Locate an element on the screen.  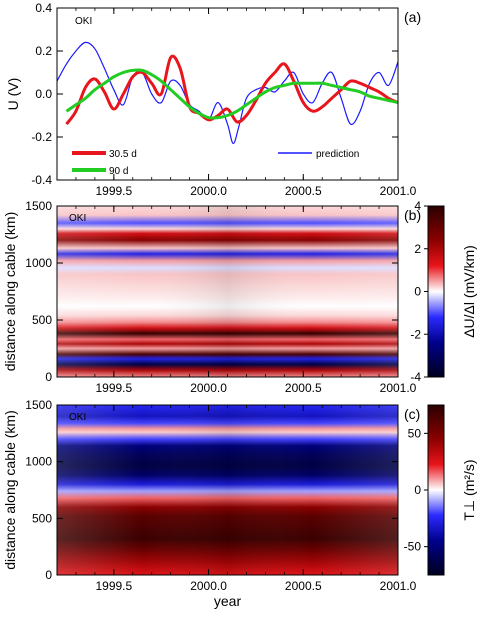
y-tick-label: 0.4 is located at coordinates (43, 8).